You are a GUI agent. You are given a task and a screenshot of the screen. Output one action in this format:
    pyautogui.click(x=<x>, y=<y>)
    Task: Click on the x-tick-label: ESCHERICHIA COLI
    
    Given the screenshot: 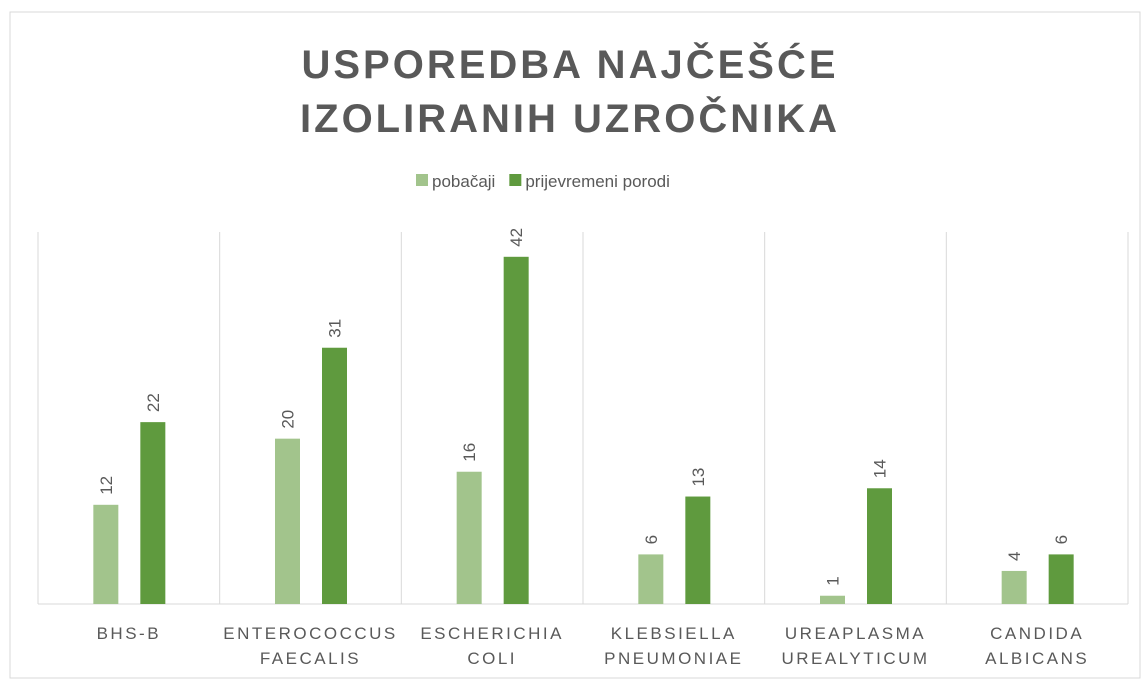 What is the action you would take?
    pyautogui.click(x=492, y=646)
    